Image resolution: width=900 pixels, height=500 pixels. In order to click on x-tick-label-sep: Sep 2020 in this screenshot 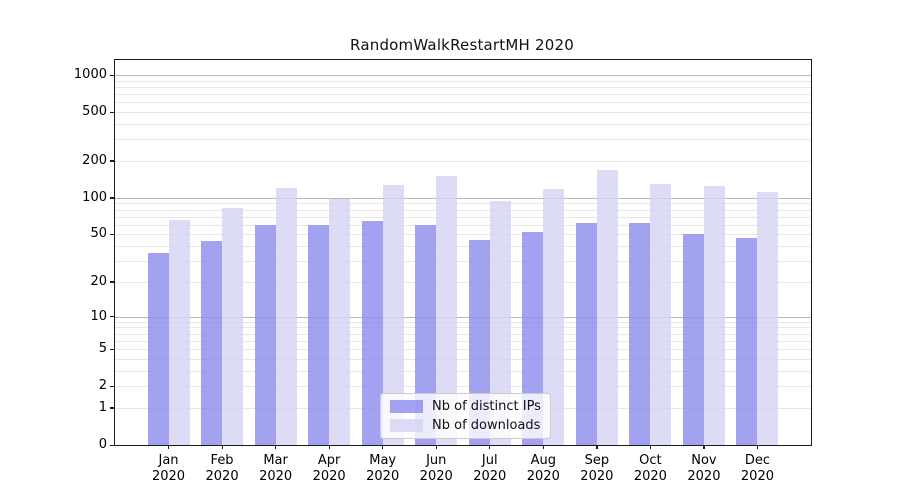, I will do `click(597, 469)`.